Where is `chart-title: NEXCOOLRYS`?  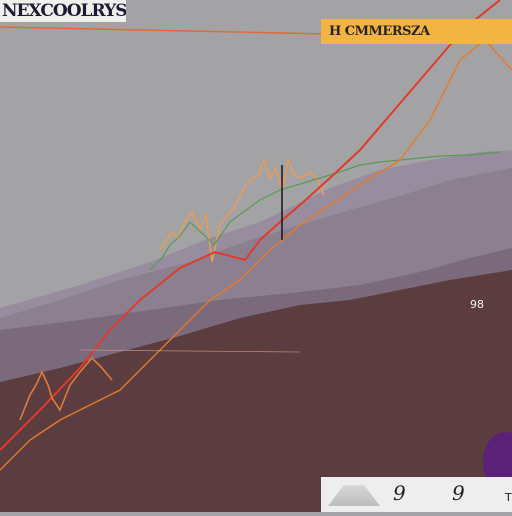
chart-title: NEXCOOLRYS is located at coordinates (63, 11).